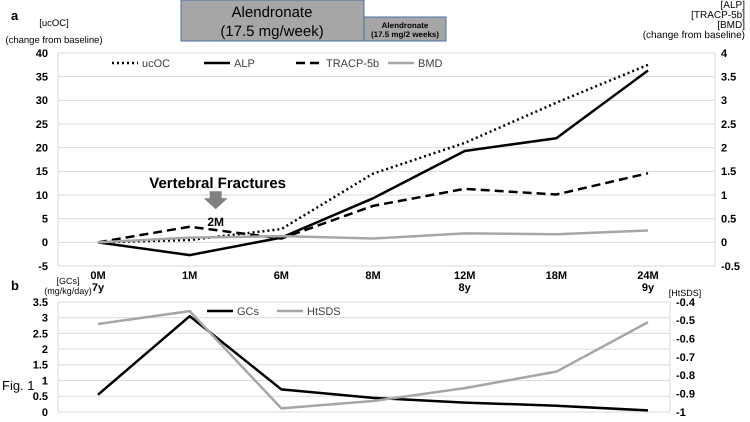 The width and height of the screenshot is (750, 422). I want to click on y2-tick-label: 1.5, so click(728, 172).